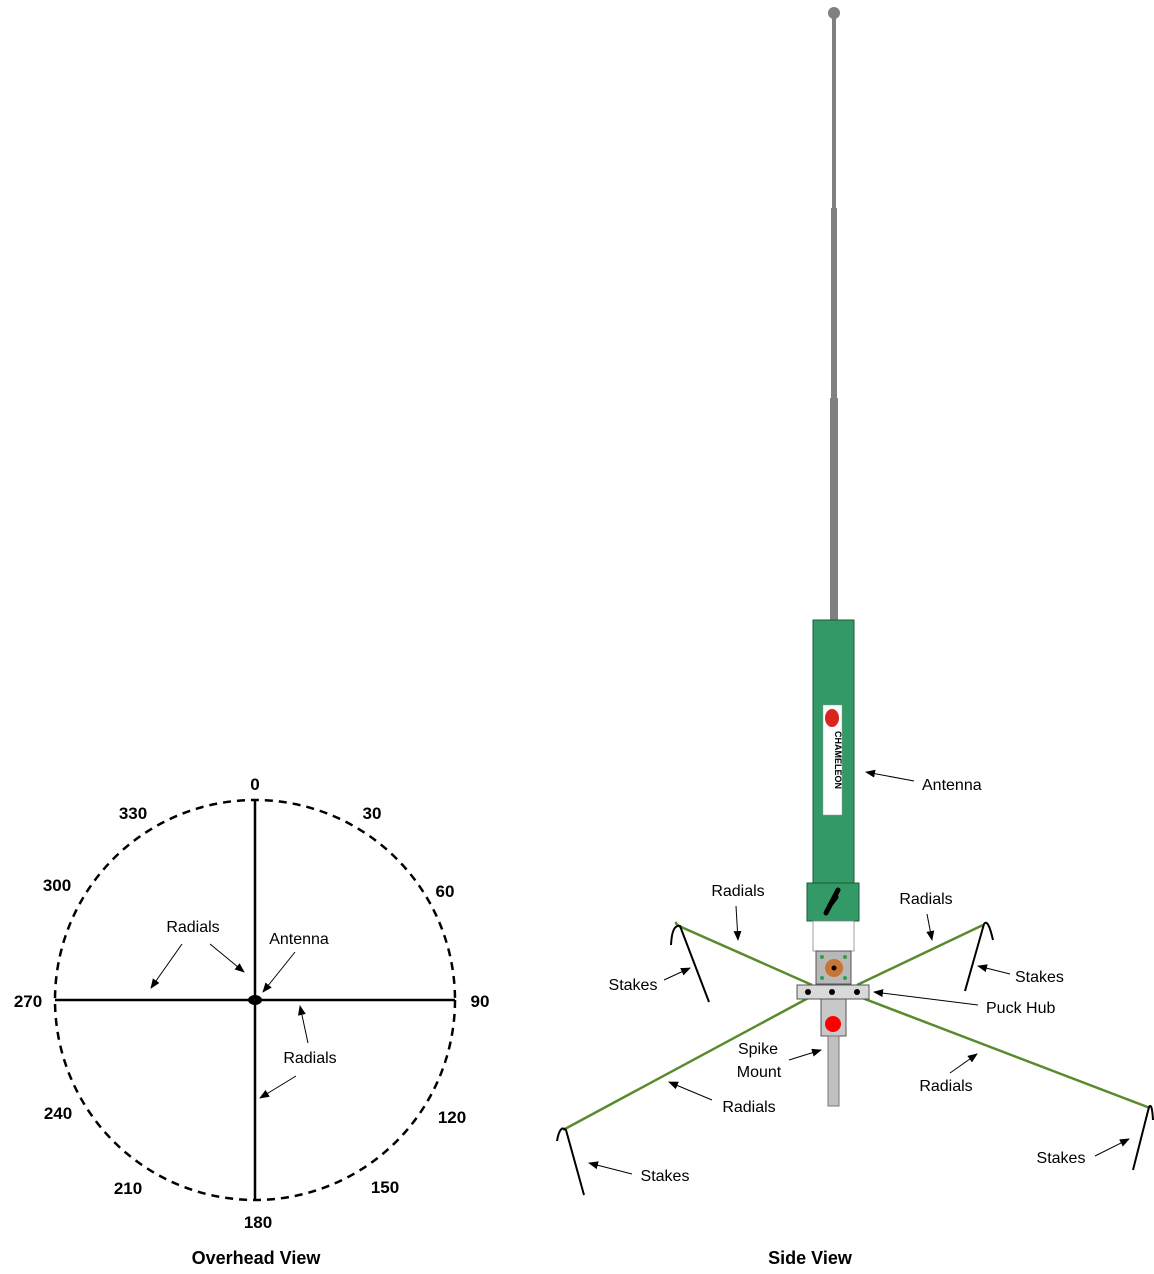 This screenshot has height=1274, width=1154. What do you see at coordinates (838, 760) in the screenshot?
I see `logo-text: CHAMELEON` at bounding box center [838, 760].